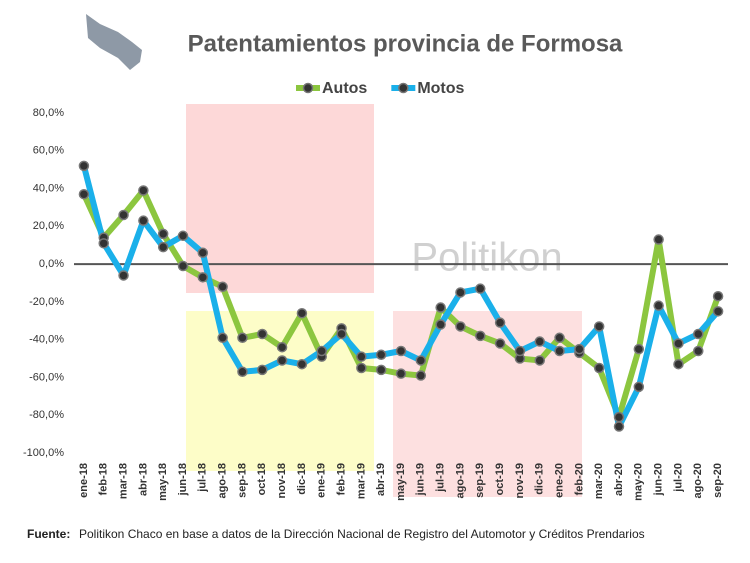 This screenshot has width=750, height=563. What do you see at coordinates (183, 479) in the screenshot?
I see `x-tick-label: jun-18` at bounding box center [183, 479].